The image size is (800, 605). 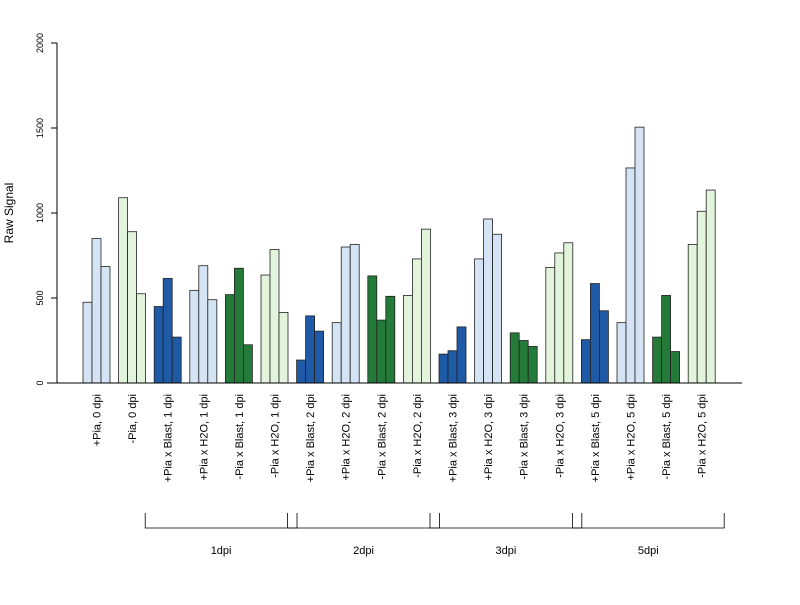 I want to click on x-tick-label: -Pia x H2O, 2 dpi, so click(x=418, y=436).